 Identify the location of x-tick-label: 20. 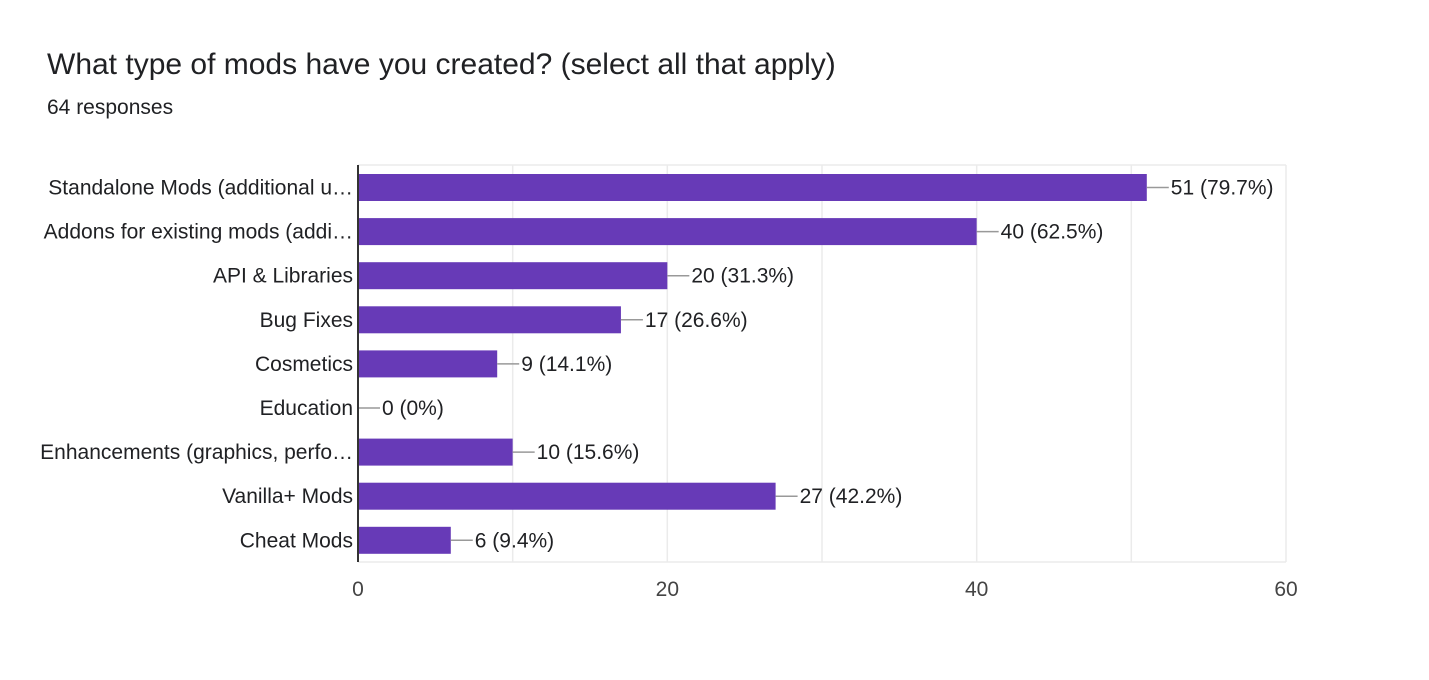
(667, 589).